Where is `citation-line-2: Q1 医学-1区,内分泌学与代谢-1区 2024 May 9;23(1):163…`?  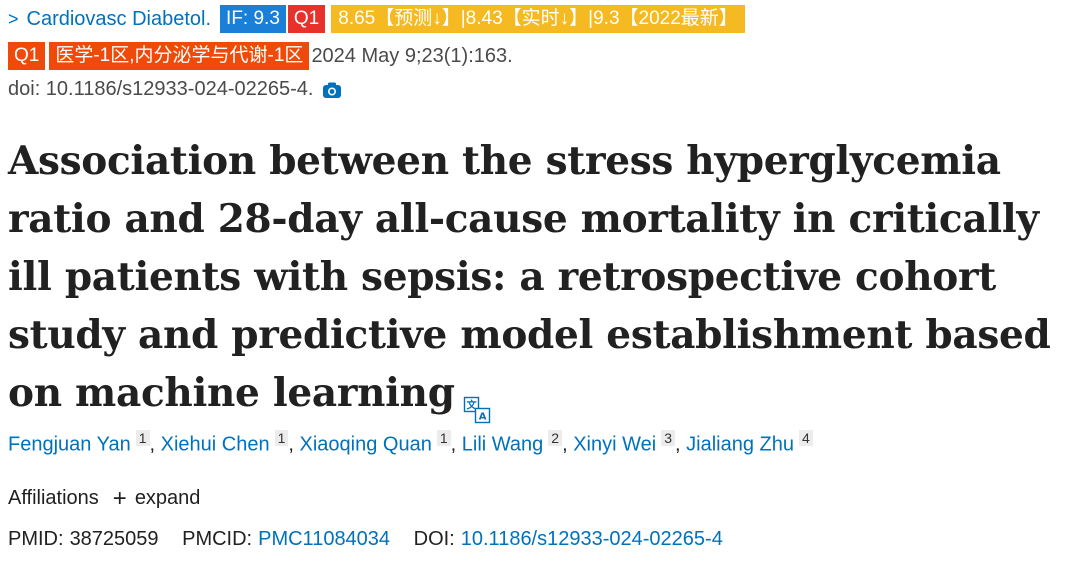
citation-line-2: Q1 医学-1区,内分泌学与代谢-1区 2024 May 9;23(1):163… is located at coordinates (260, 56).